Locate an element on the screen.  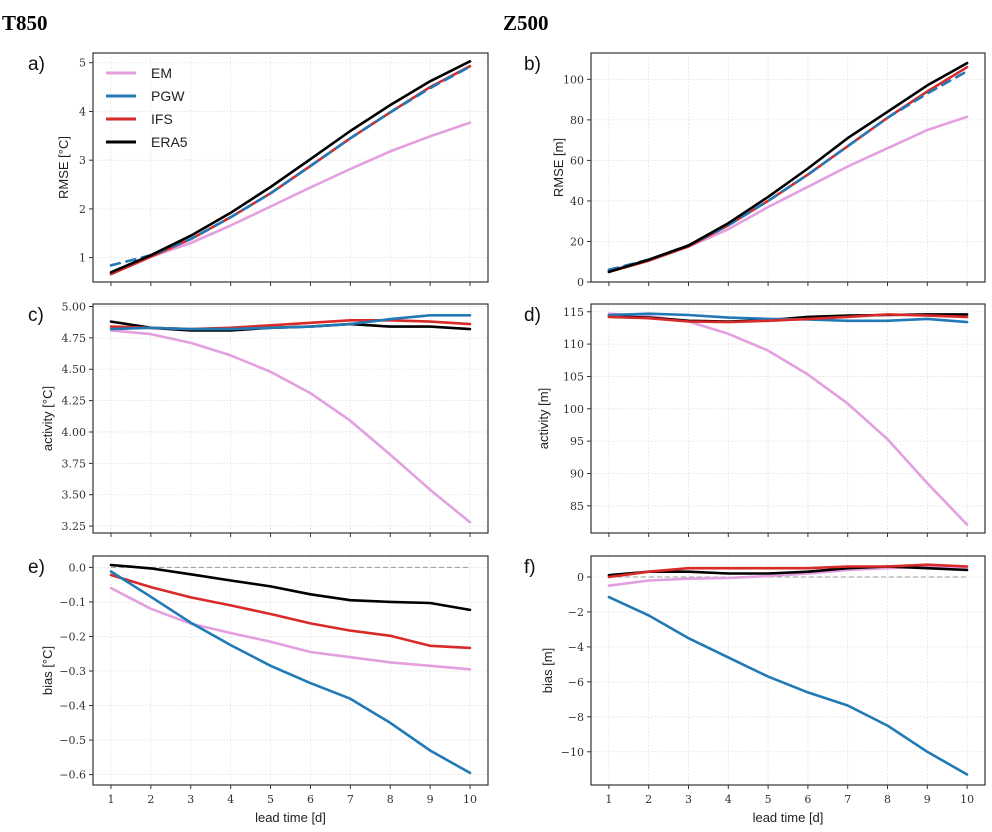
y-tick-label: 105 is located at coordinates (573, 376).